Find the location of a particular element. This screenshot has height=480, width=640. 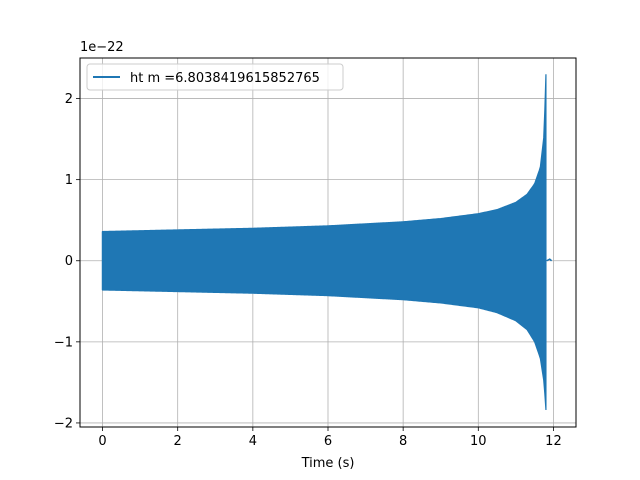

x-tick-label: 0 is located at coordinates (102, 441).